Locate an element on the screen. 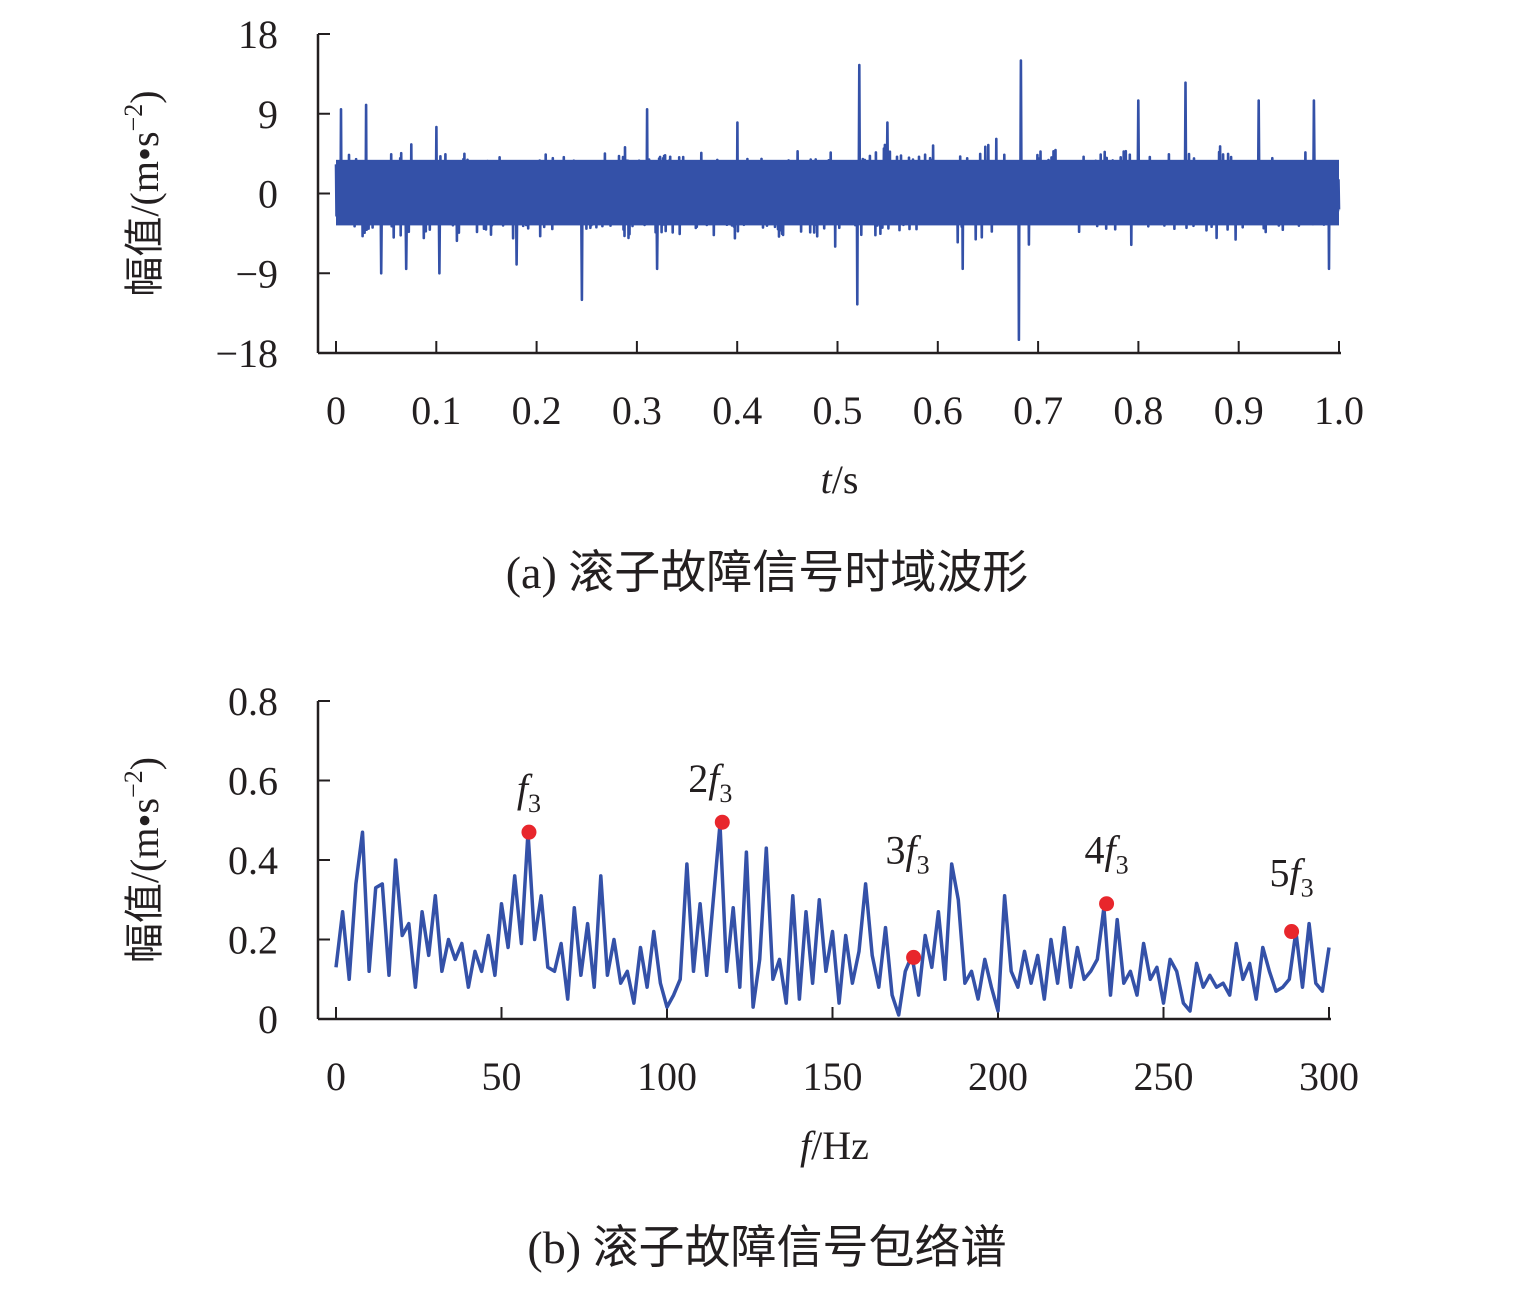 The image size is (1535, 1299). x-tick-label: 100 is located at coordinates (667, 1076).